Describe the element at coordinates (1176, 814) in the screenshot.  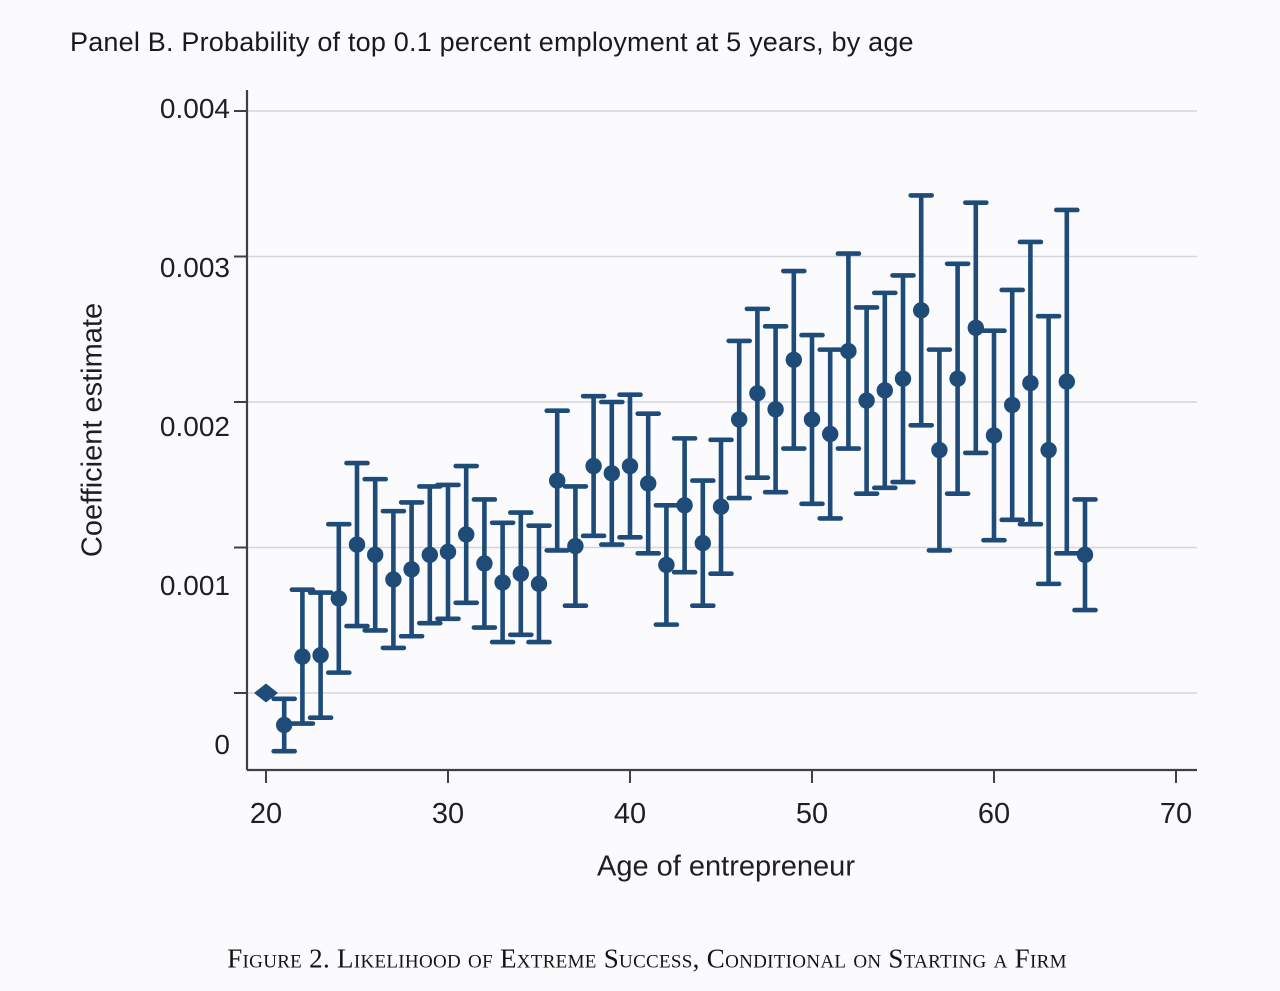
I see `x-tick-label: 70` at that location.